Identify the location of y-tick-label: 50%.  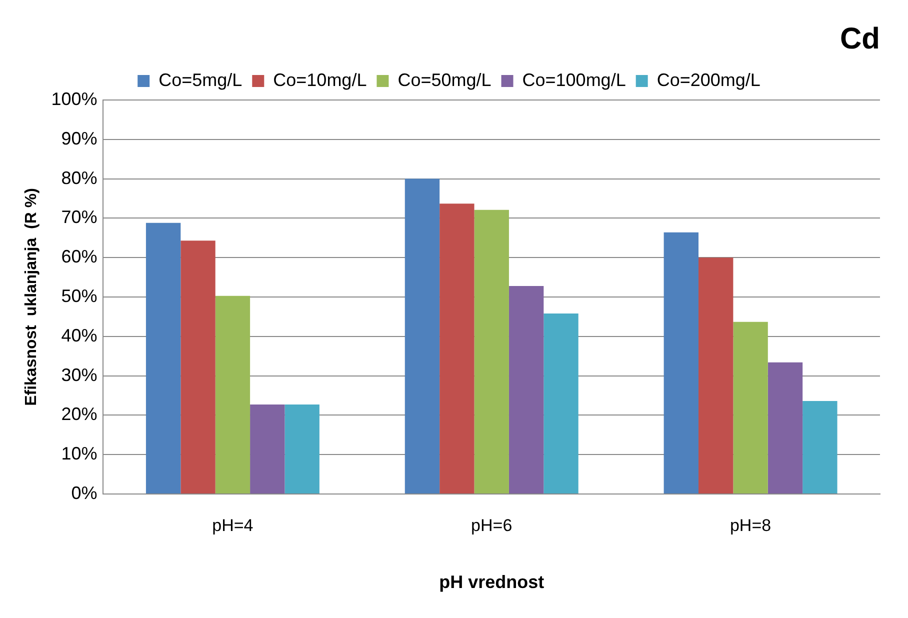
(79, 296).